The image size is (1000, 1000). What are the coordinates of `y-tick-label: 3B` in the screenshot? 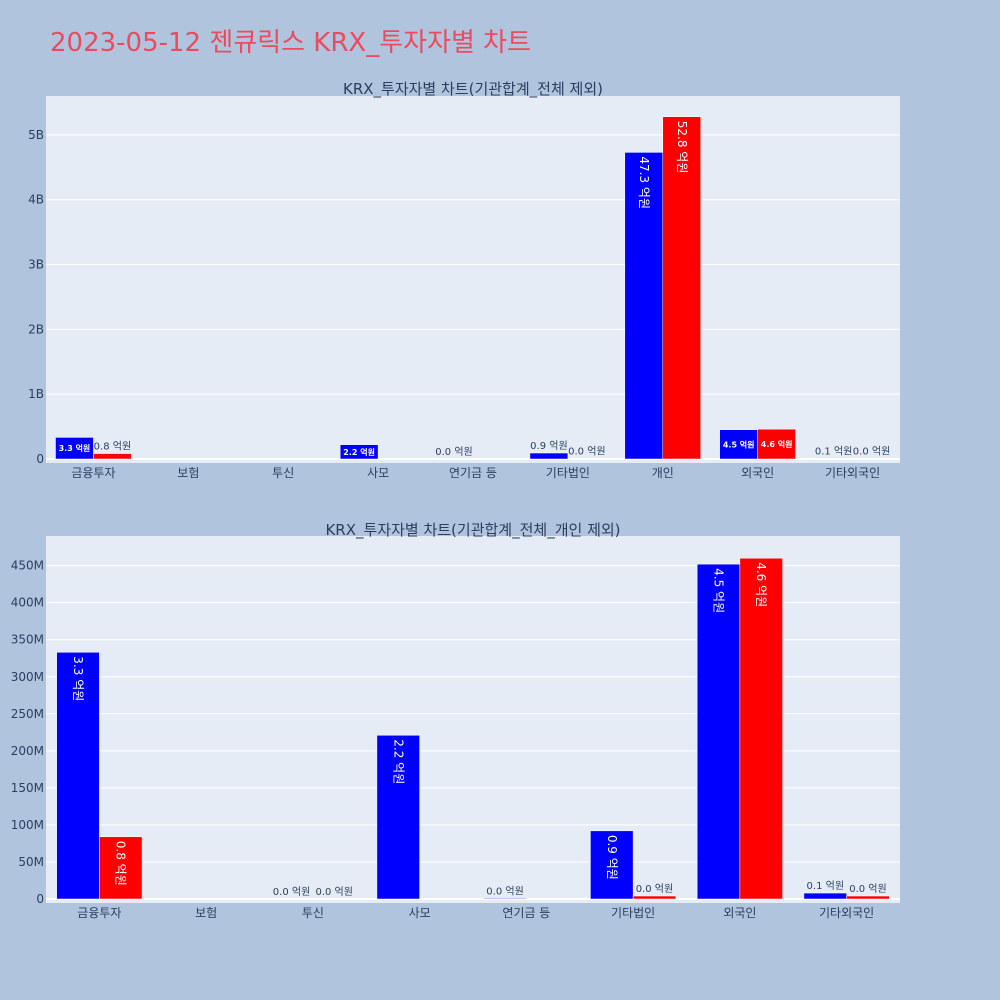 It's located at (36, 265).